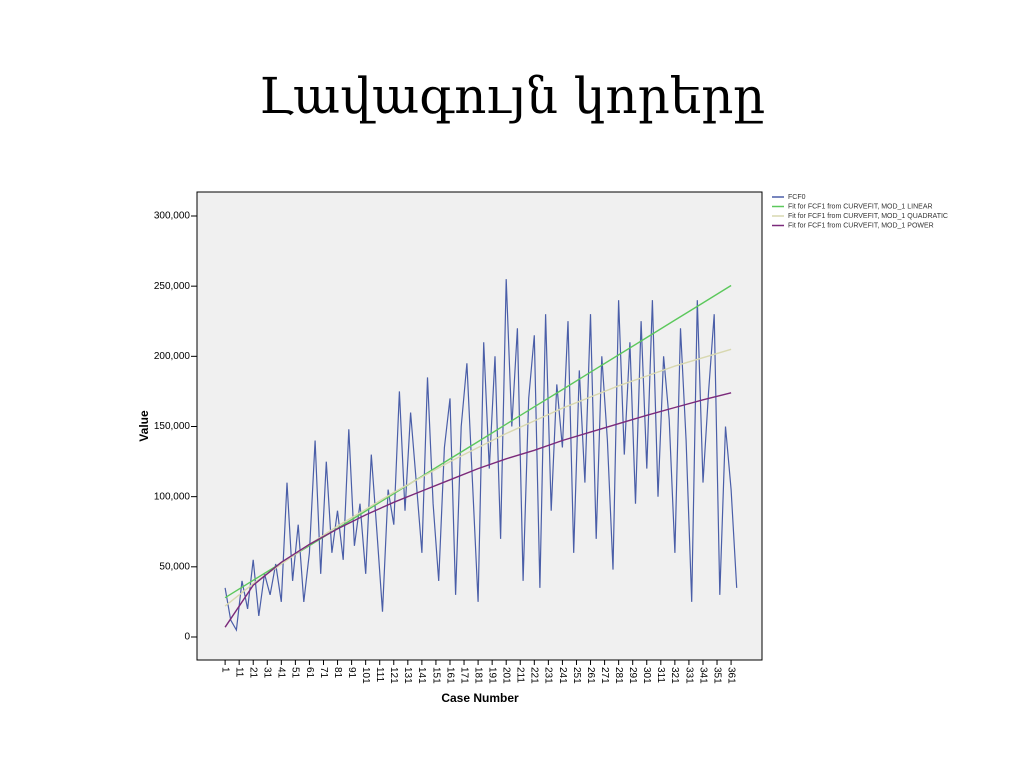 The width and height of the screenshot is (1024, 768). What do you see at coordinates (172, 356) in the screenshot?
I see `y-tick-label: 200,000` at bounding box center [172, 356].